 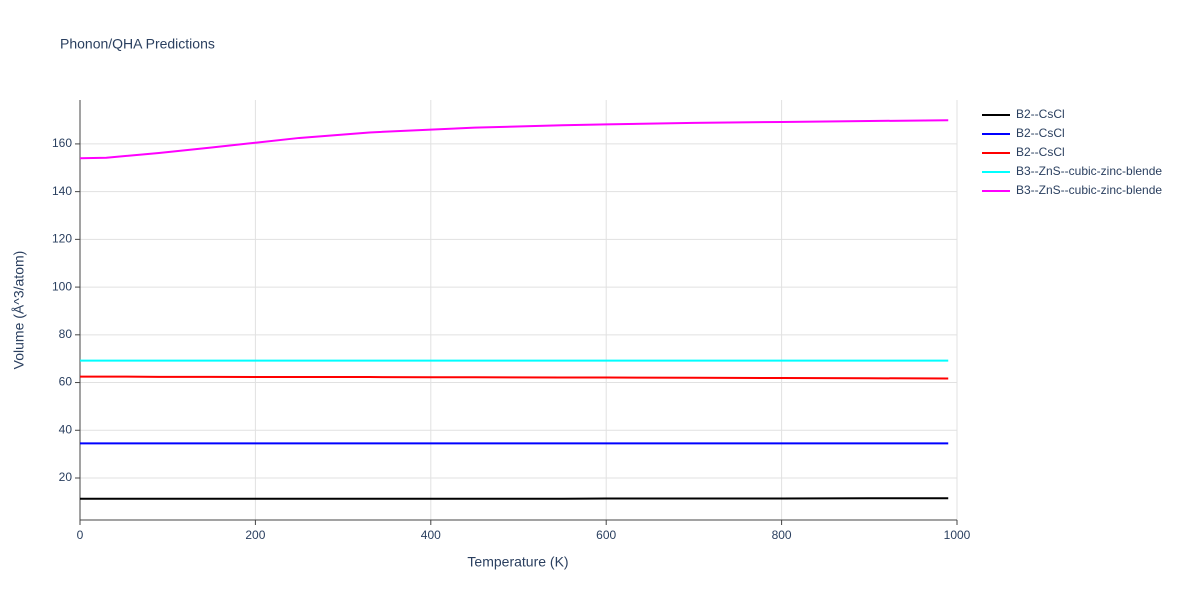 I want to click on y-tick-label: 80, so click(x=66, y=334).